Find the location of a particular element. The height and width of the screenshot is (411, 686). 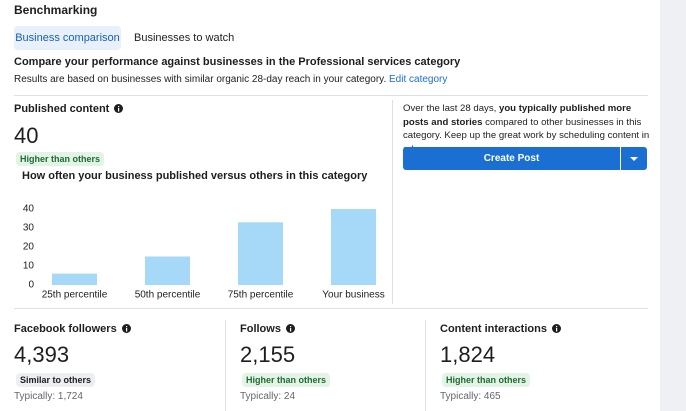

typical-value: Typically: 465 is located at coordinates (470, 396).